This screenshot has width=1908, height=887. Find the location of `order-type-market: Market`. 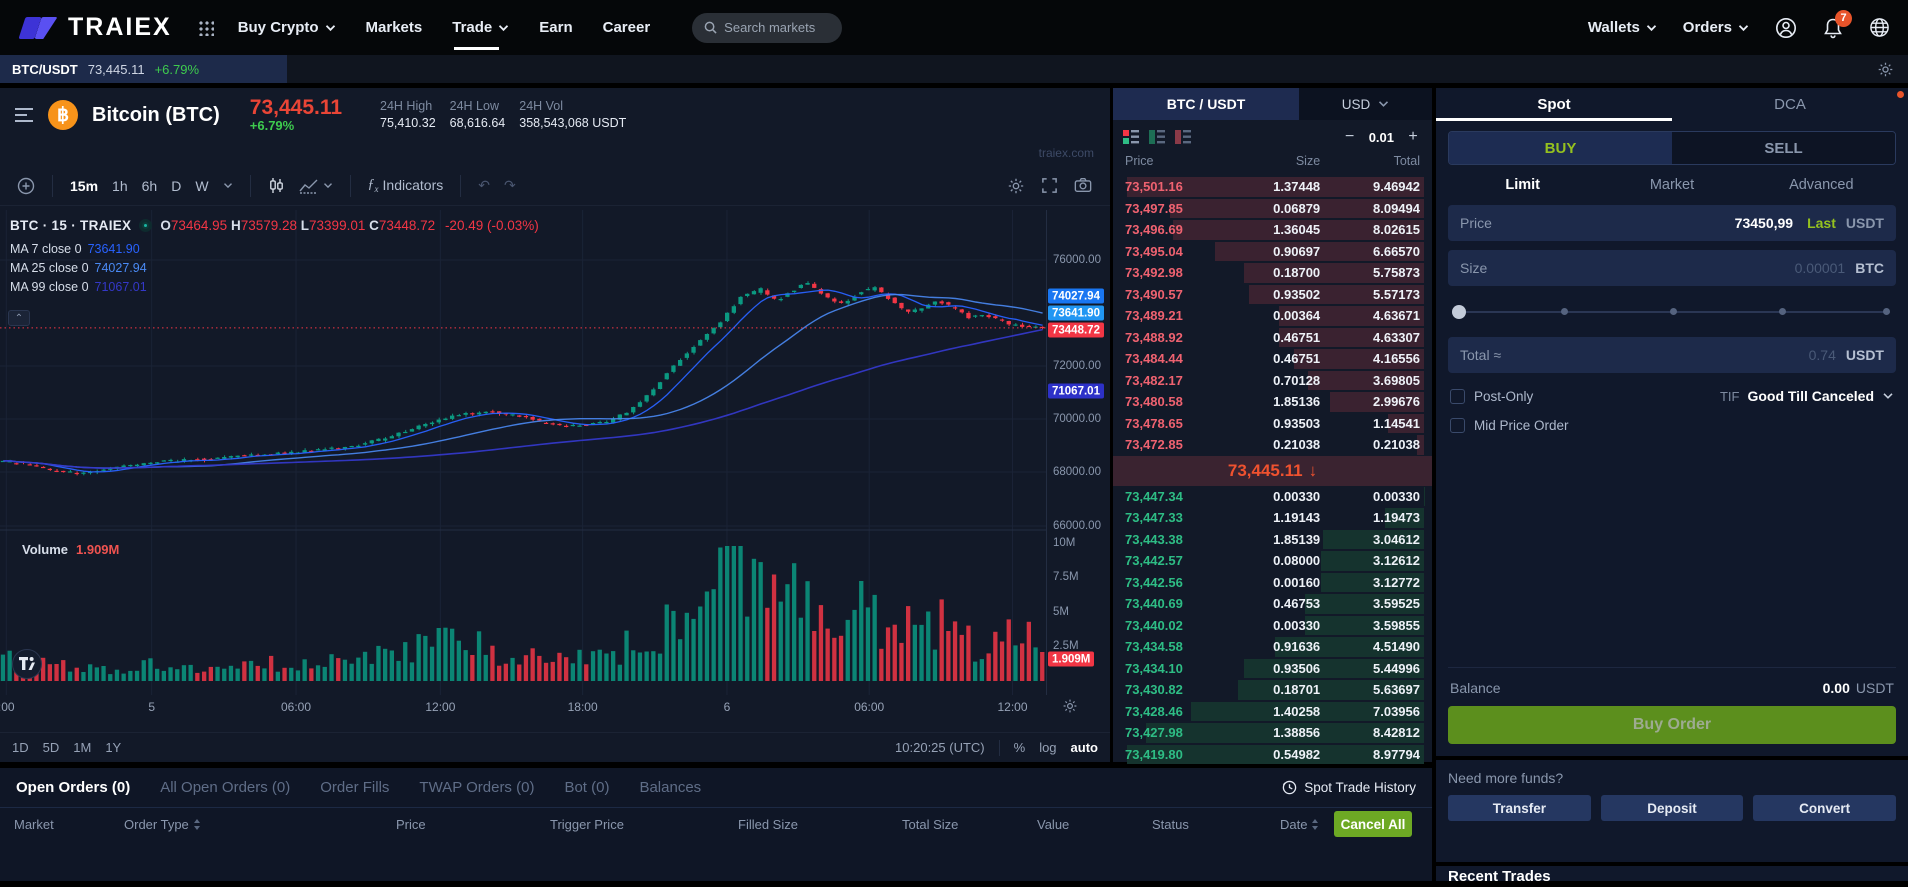

order-type-market: Market is located at coordinates (1671, 185).